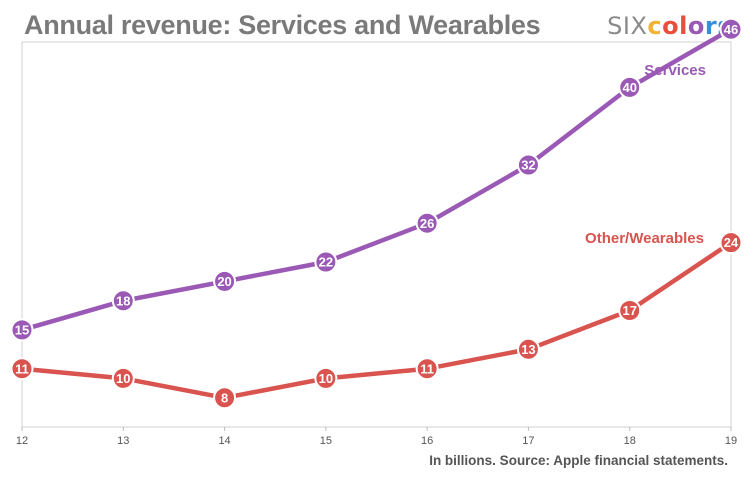 Image resolution: width=750 pixels, height=477 pixels. I want to click on data-label: 22, so click(326, 262).